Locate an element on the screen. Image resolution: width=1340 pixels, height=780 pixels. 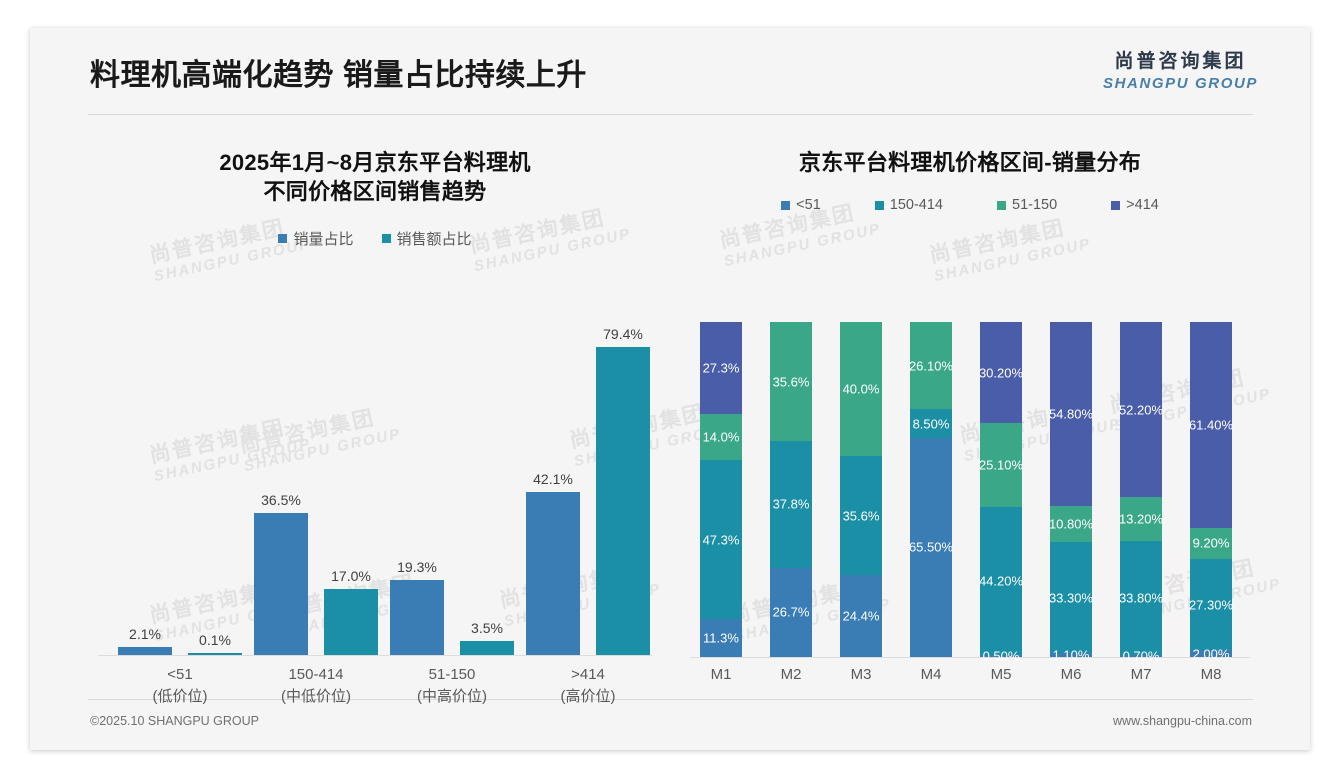
stack-segment-value-label: 26.7% is located at coordinates (791, 612).